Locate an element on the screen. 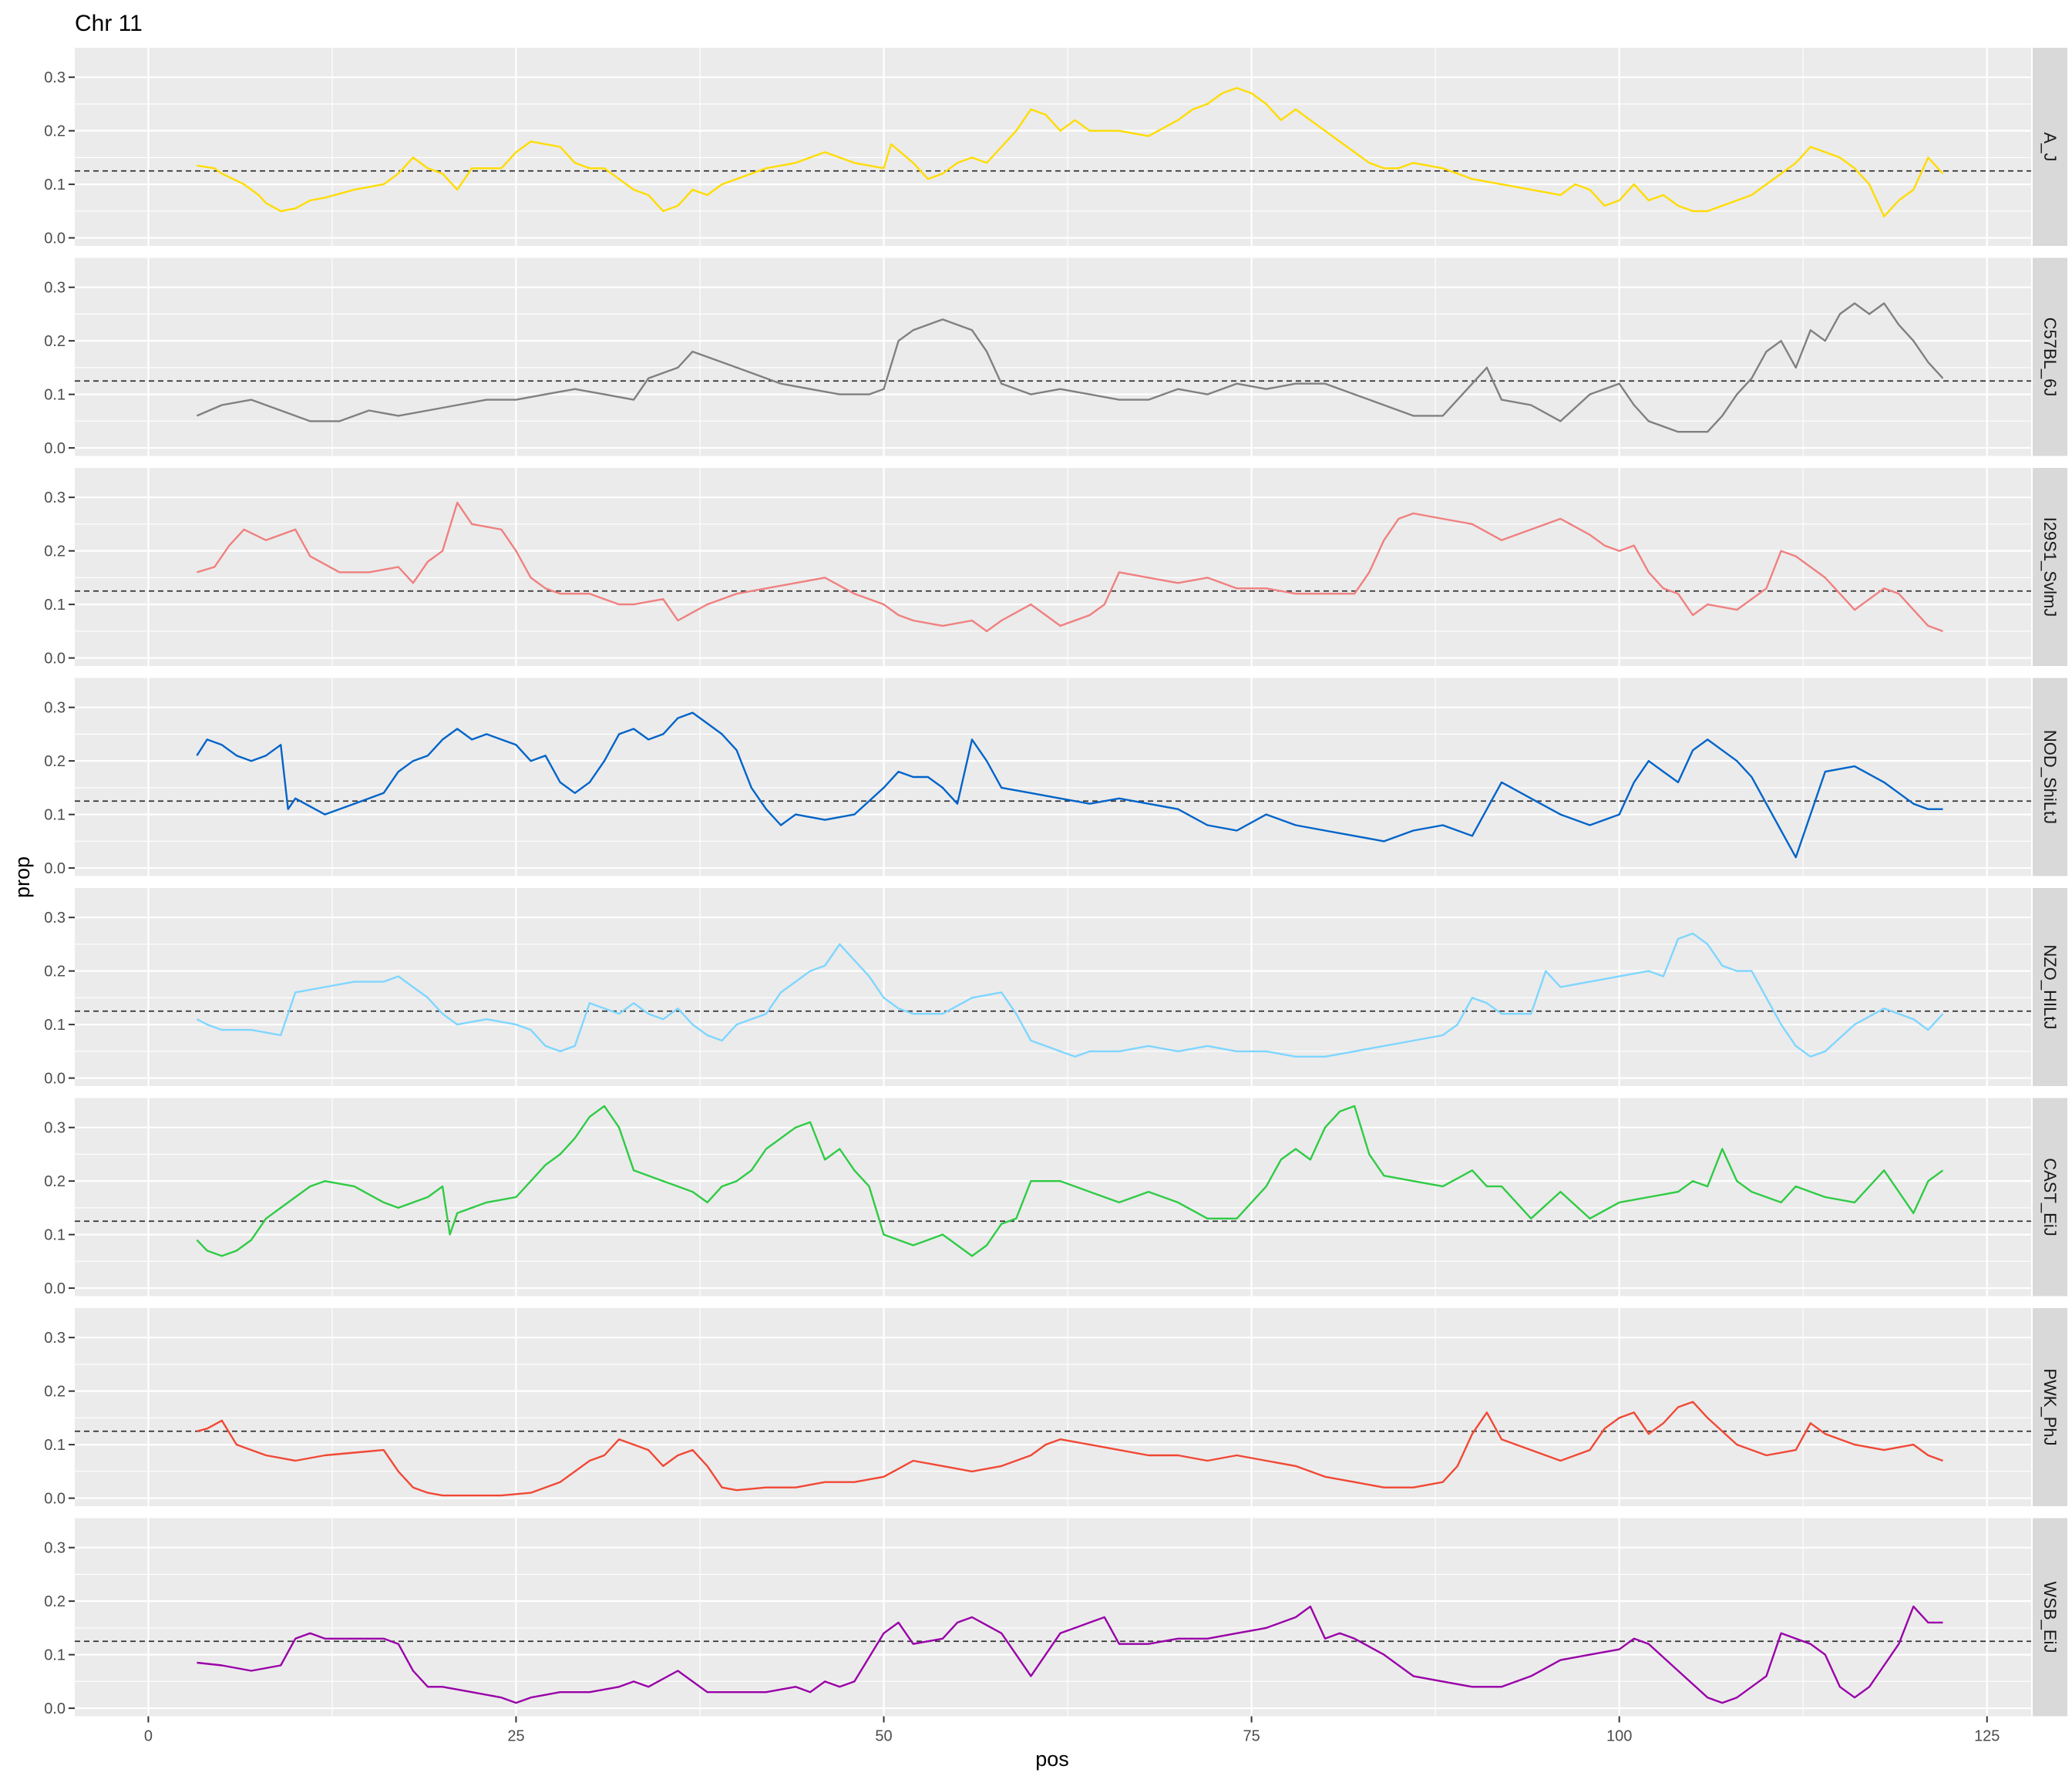 Image resolution: width=2072 pixels, height=1776 pixels. series-line-pwk-phj is located at coordinates (1070, 1449).